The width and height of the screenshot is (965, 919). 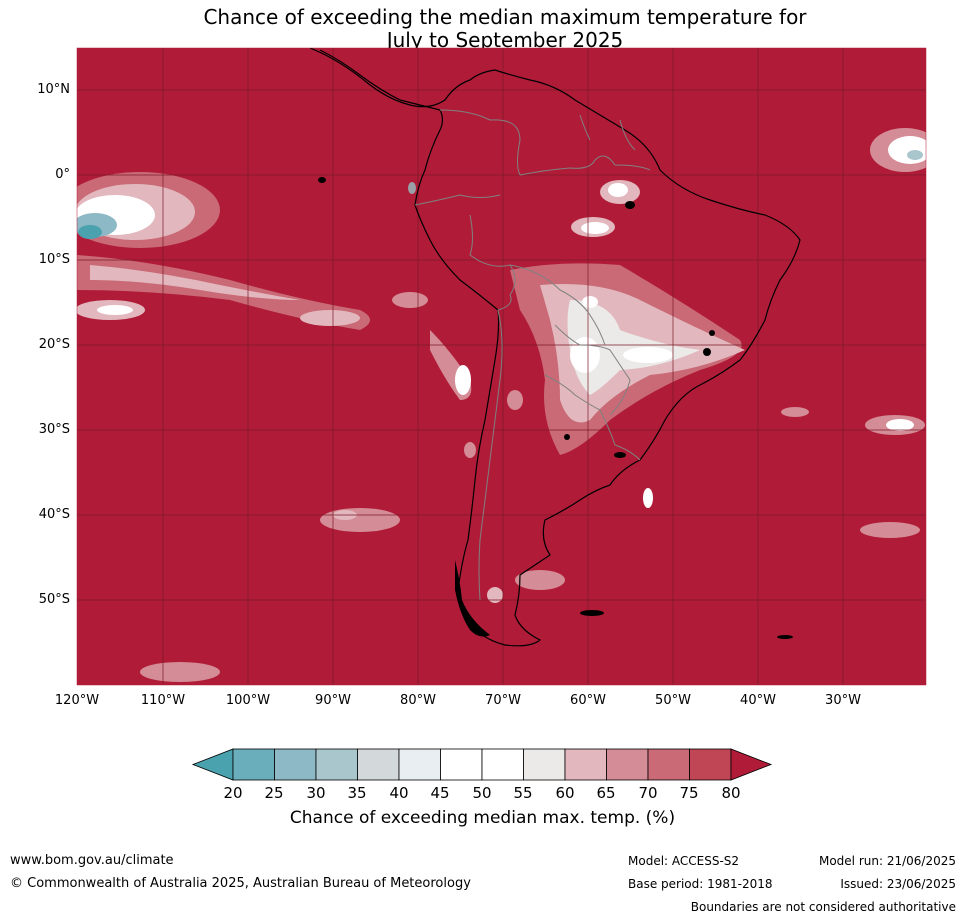 I want to click on colorbar-tick-55: 55, so click(x=523, y=793).